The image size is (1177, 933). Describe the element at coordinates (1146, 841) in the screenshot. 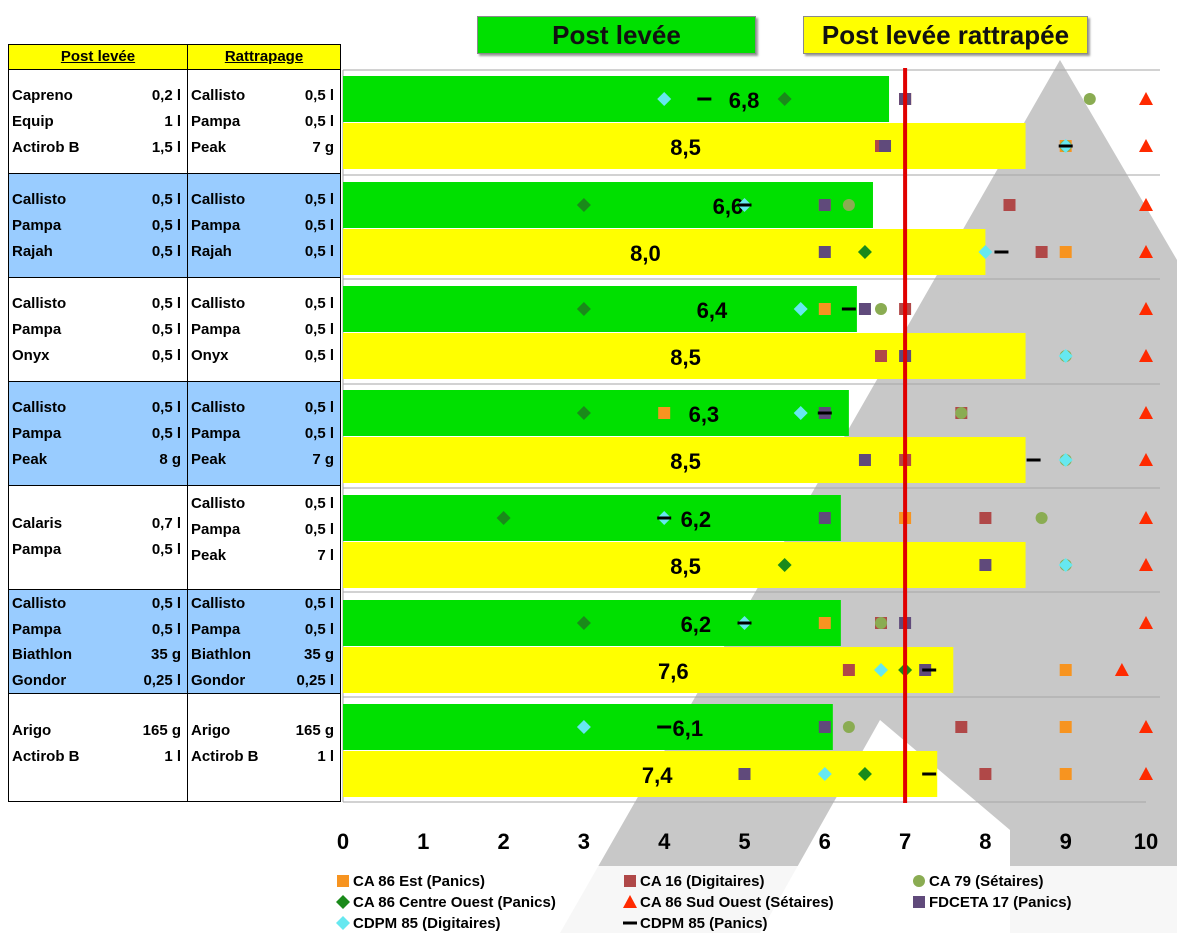

I see `x-tick-label: 10` at that location.